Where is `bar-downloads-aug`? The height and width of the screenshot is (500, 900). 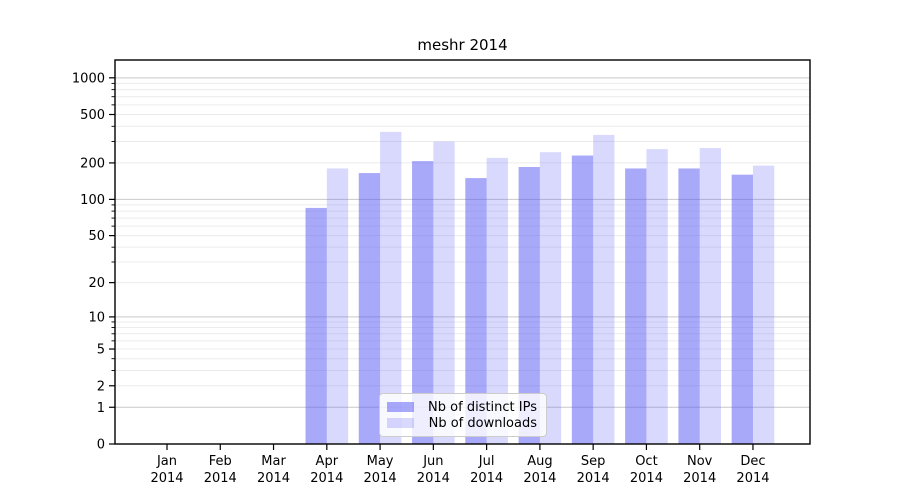 bar-downloads-aug is located at coordinates (550, 298).